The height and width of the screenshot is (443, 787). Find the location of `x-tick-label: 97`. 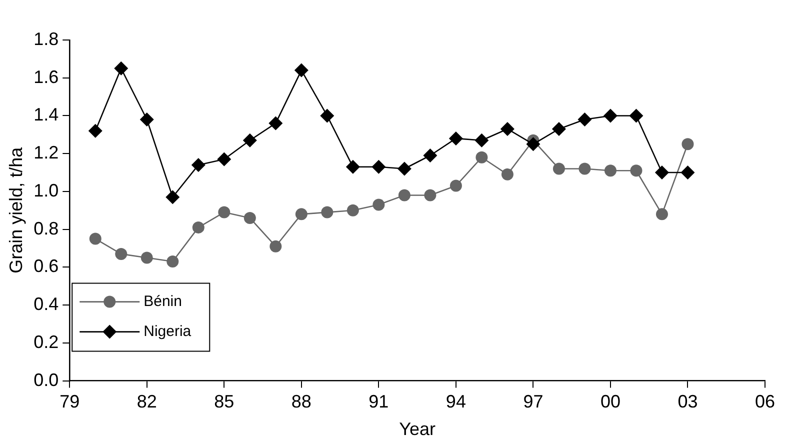

x-tick-label: 97 is located at coordinates (533, 402).